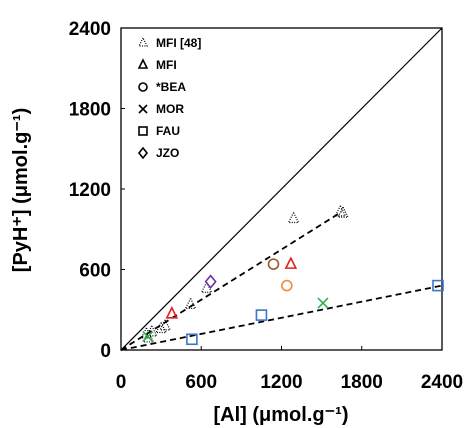 The image size is (474, 428). I want to click on y-tick-label: 2400, so click(90, 29).